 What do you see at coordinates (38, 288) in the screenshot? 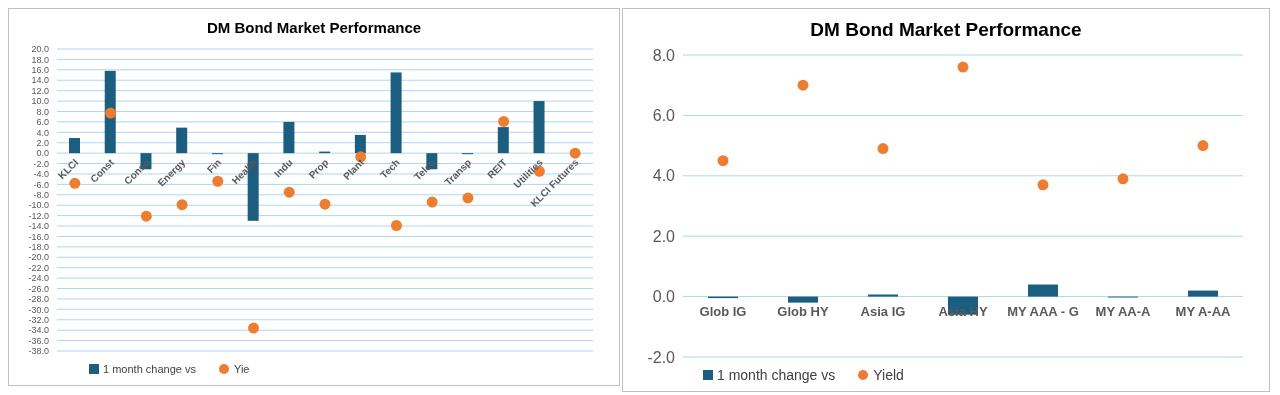
I see `y-tick-label: -26.0` at bounding box center [38, 288].